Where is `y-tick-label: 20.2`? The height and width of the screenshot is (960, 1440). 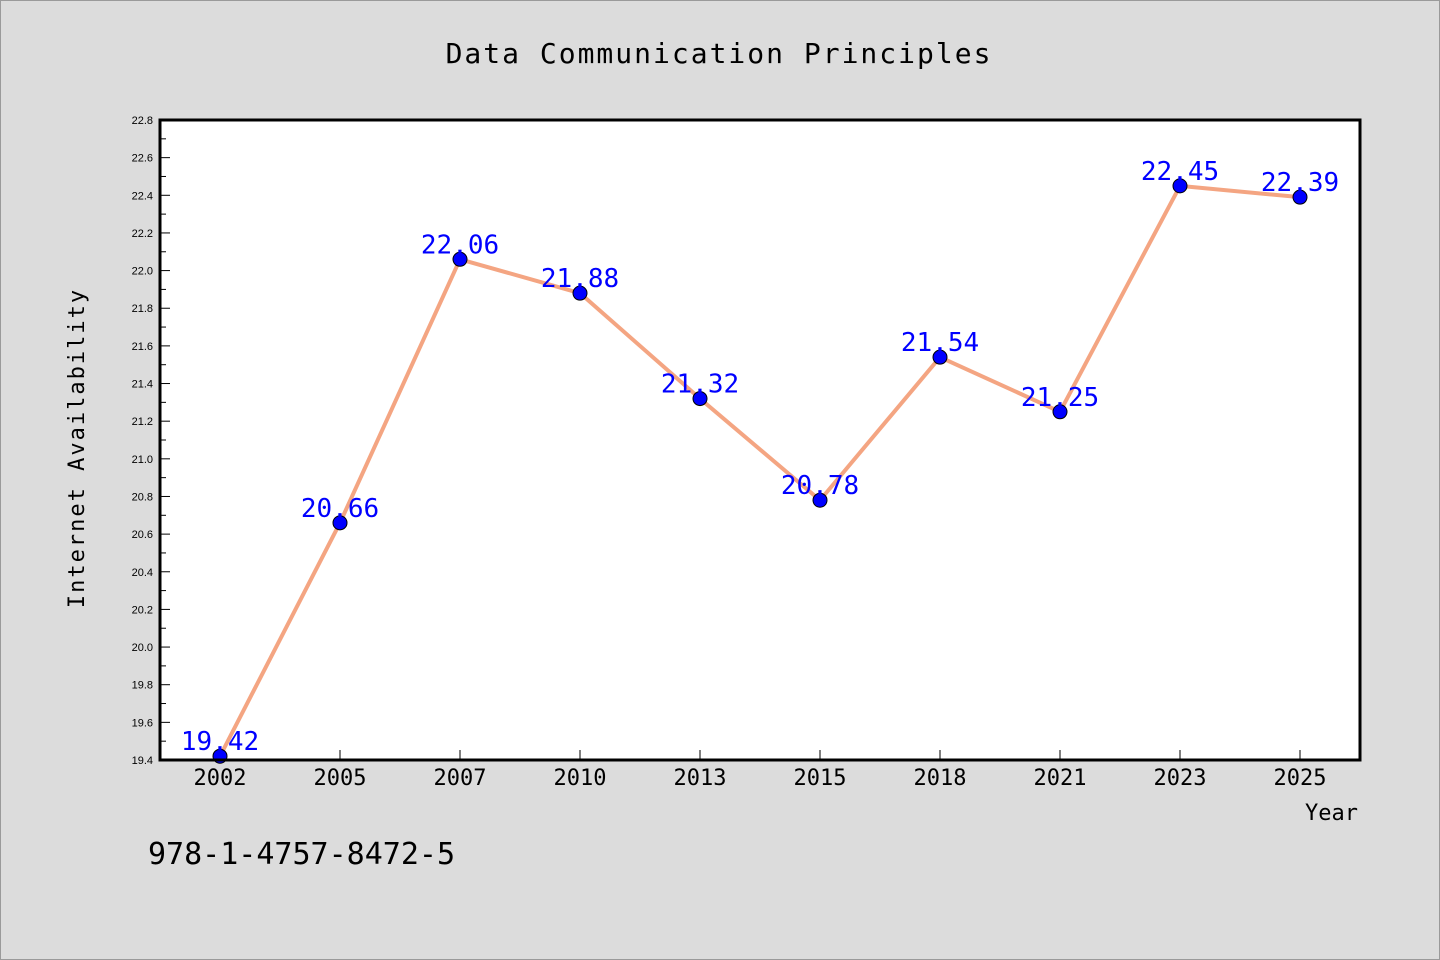
y-tick-label: 20.2 is located at coordinates (142, 610).